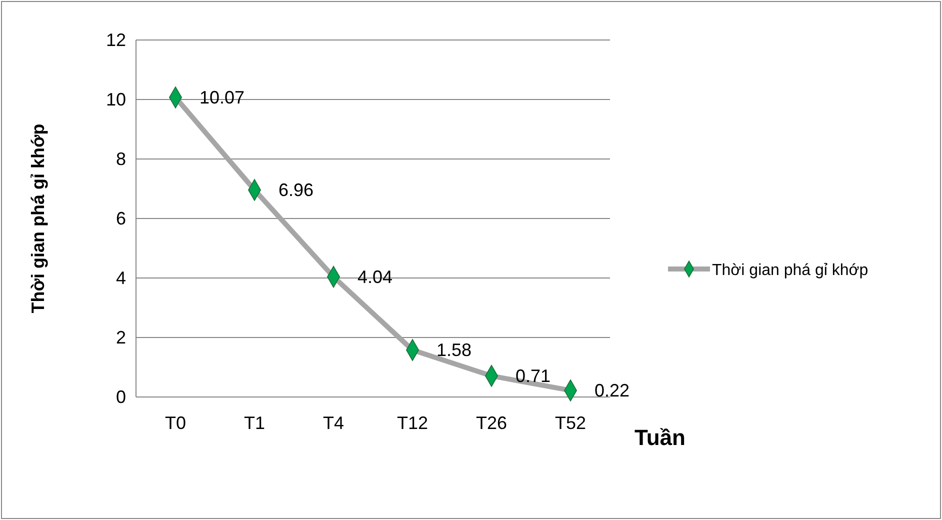 Image resolution: width=942 pixels, height=520 pixels. I want to click on data-label: 4.04, so click(375, 276).